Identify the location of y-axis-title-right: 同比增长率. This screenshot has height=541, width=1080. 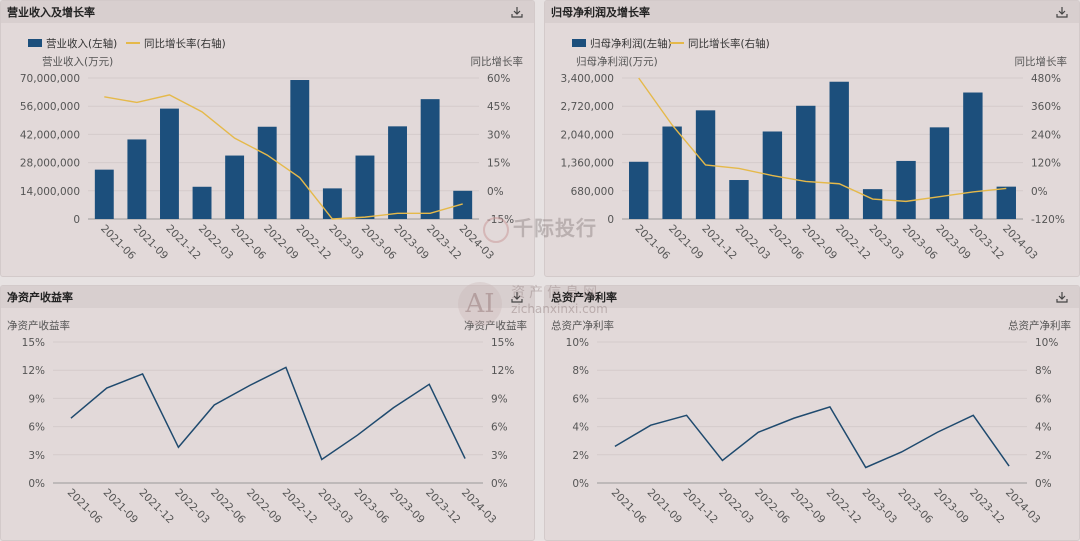
(497, 61).